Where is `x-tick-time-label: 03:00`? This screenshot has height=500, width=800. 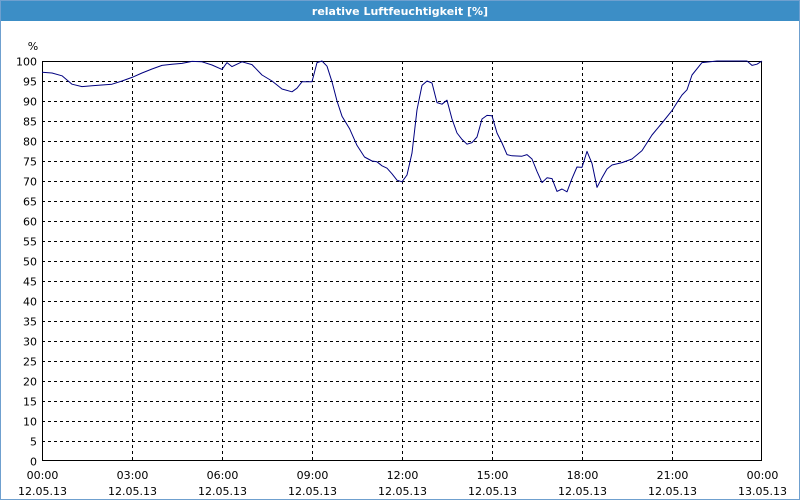 x-tick-time-label: 03:00 is located at coordinates (133, 475).